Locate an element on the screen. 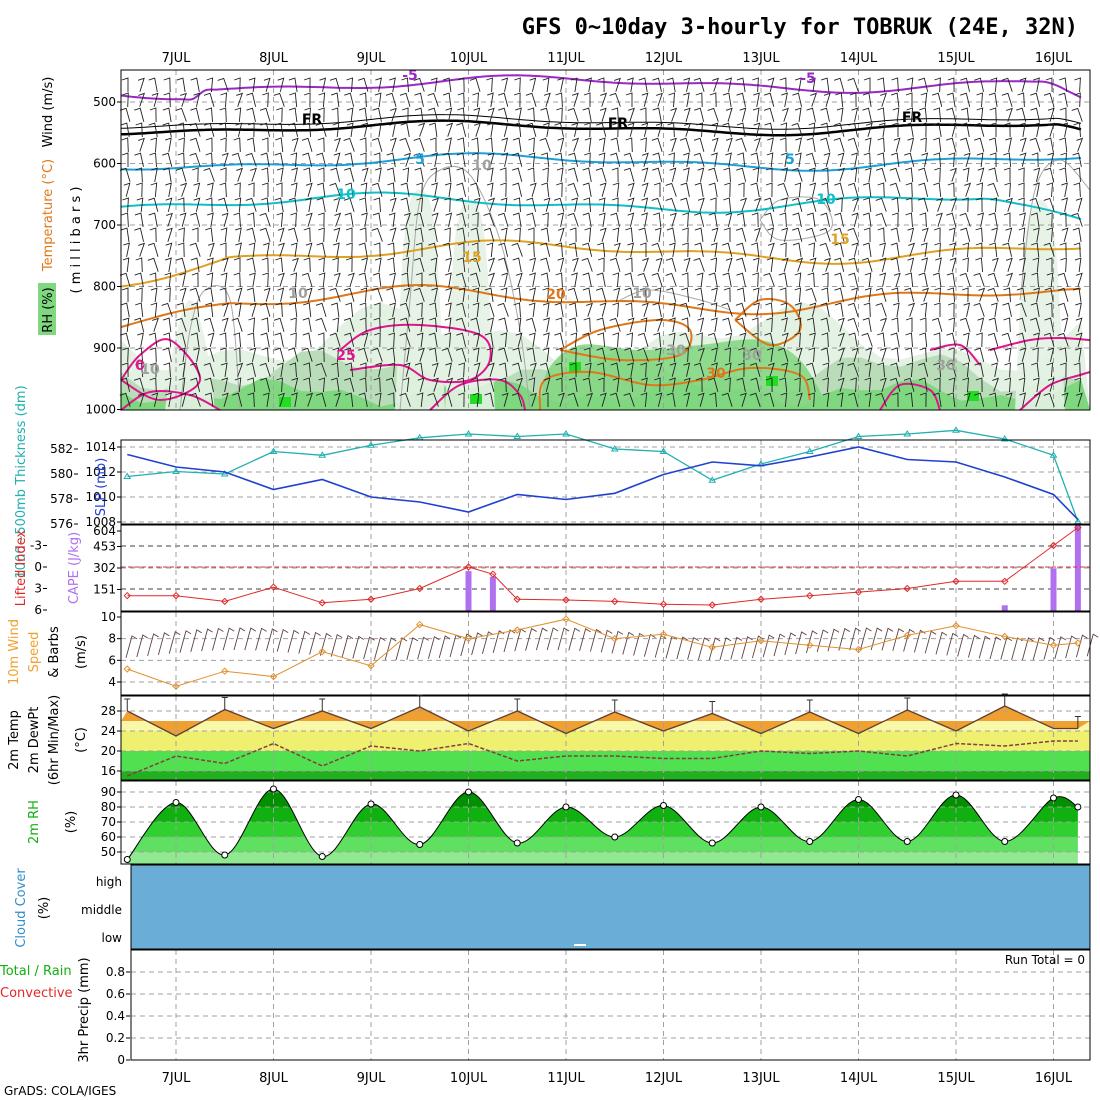  date-label-top: 9JUL is located at coordinates (372, 58).